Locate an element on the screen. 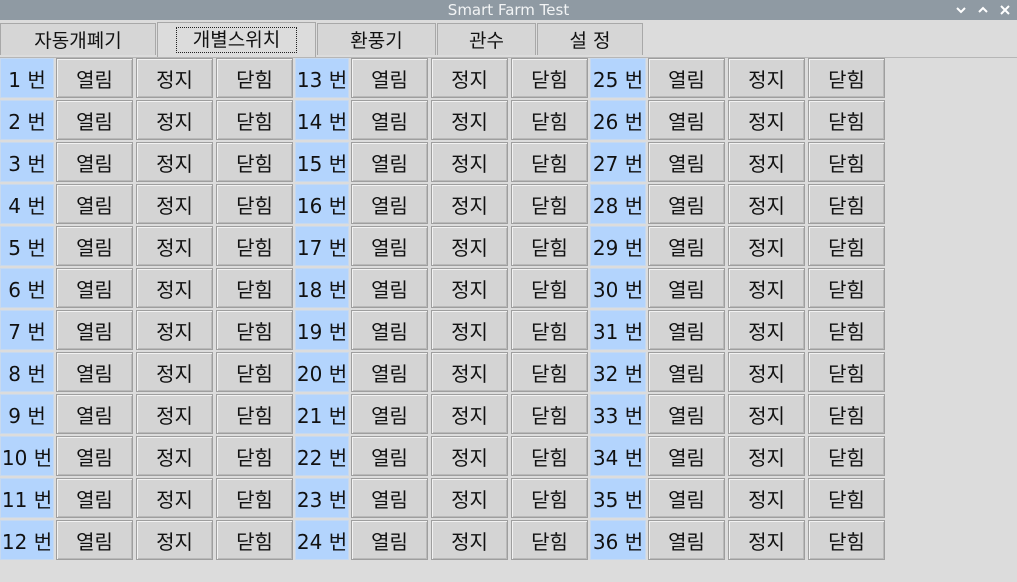 This screenshot has width=1017, height=582. minimize-icon is located at coordinates (961, 10).